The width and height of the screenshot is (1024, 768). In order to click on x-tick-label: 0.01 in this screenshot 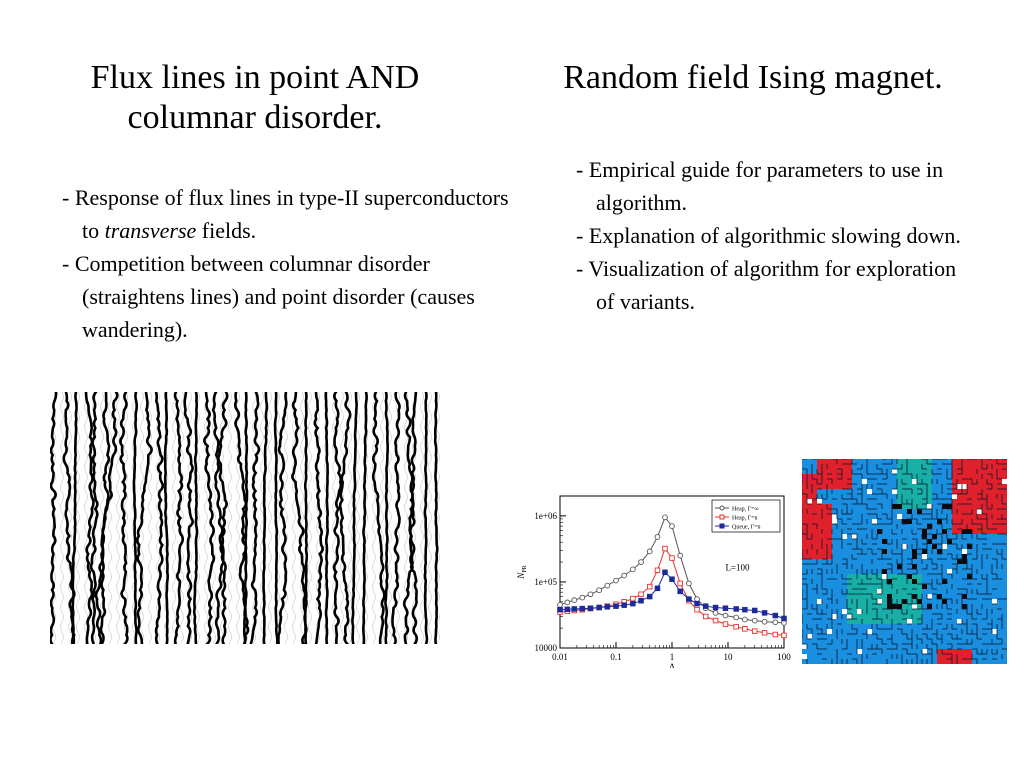, I will do `click(560, 657)`.